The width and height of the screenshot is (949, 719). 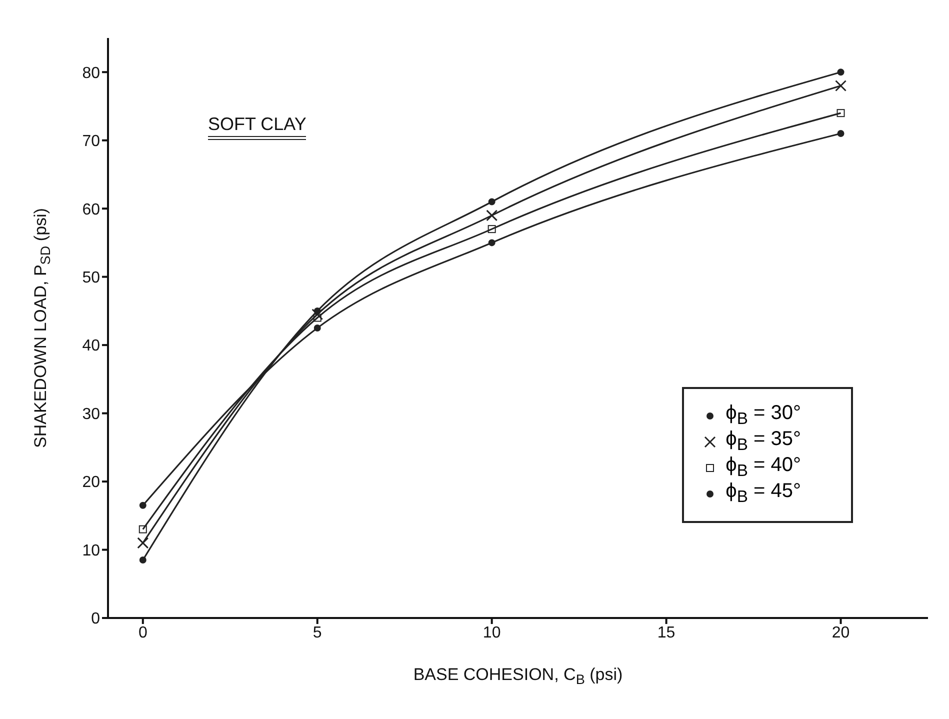 I want to click on annotation: SOFT CLAY, so click(x=257, y=124).